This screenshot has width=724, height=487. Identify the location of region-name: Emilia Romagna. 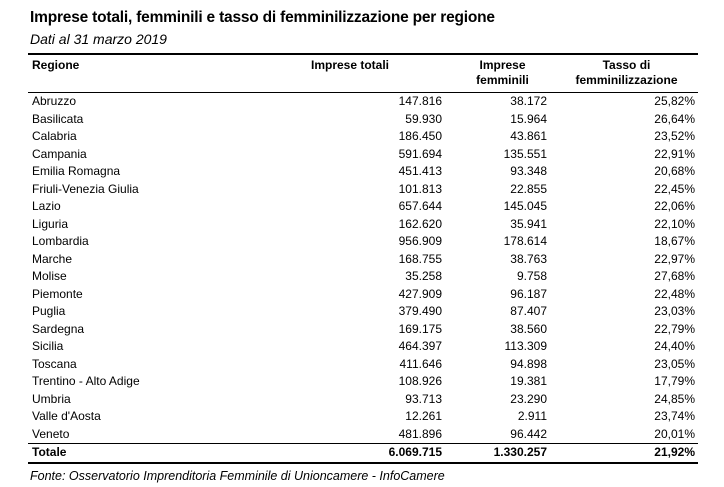
(76, 171).